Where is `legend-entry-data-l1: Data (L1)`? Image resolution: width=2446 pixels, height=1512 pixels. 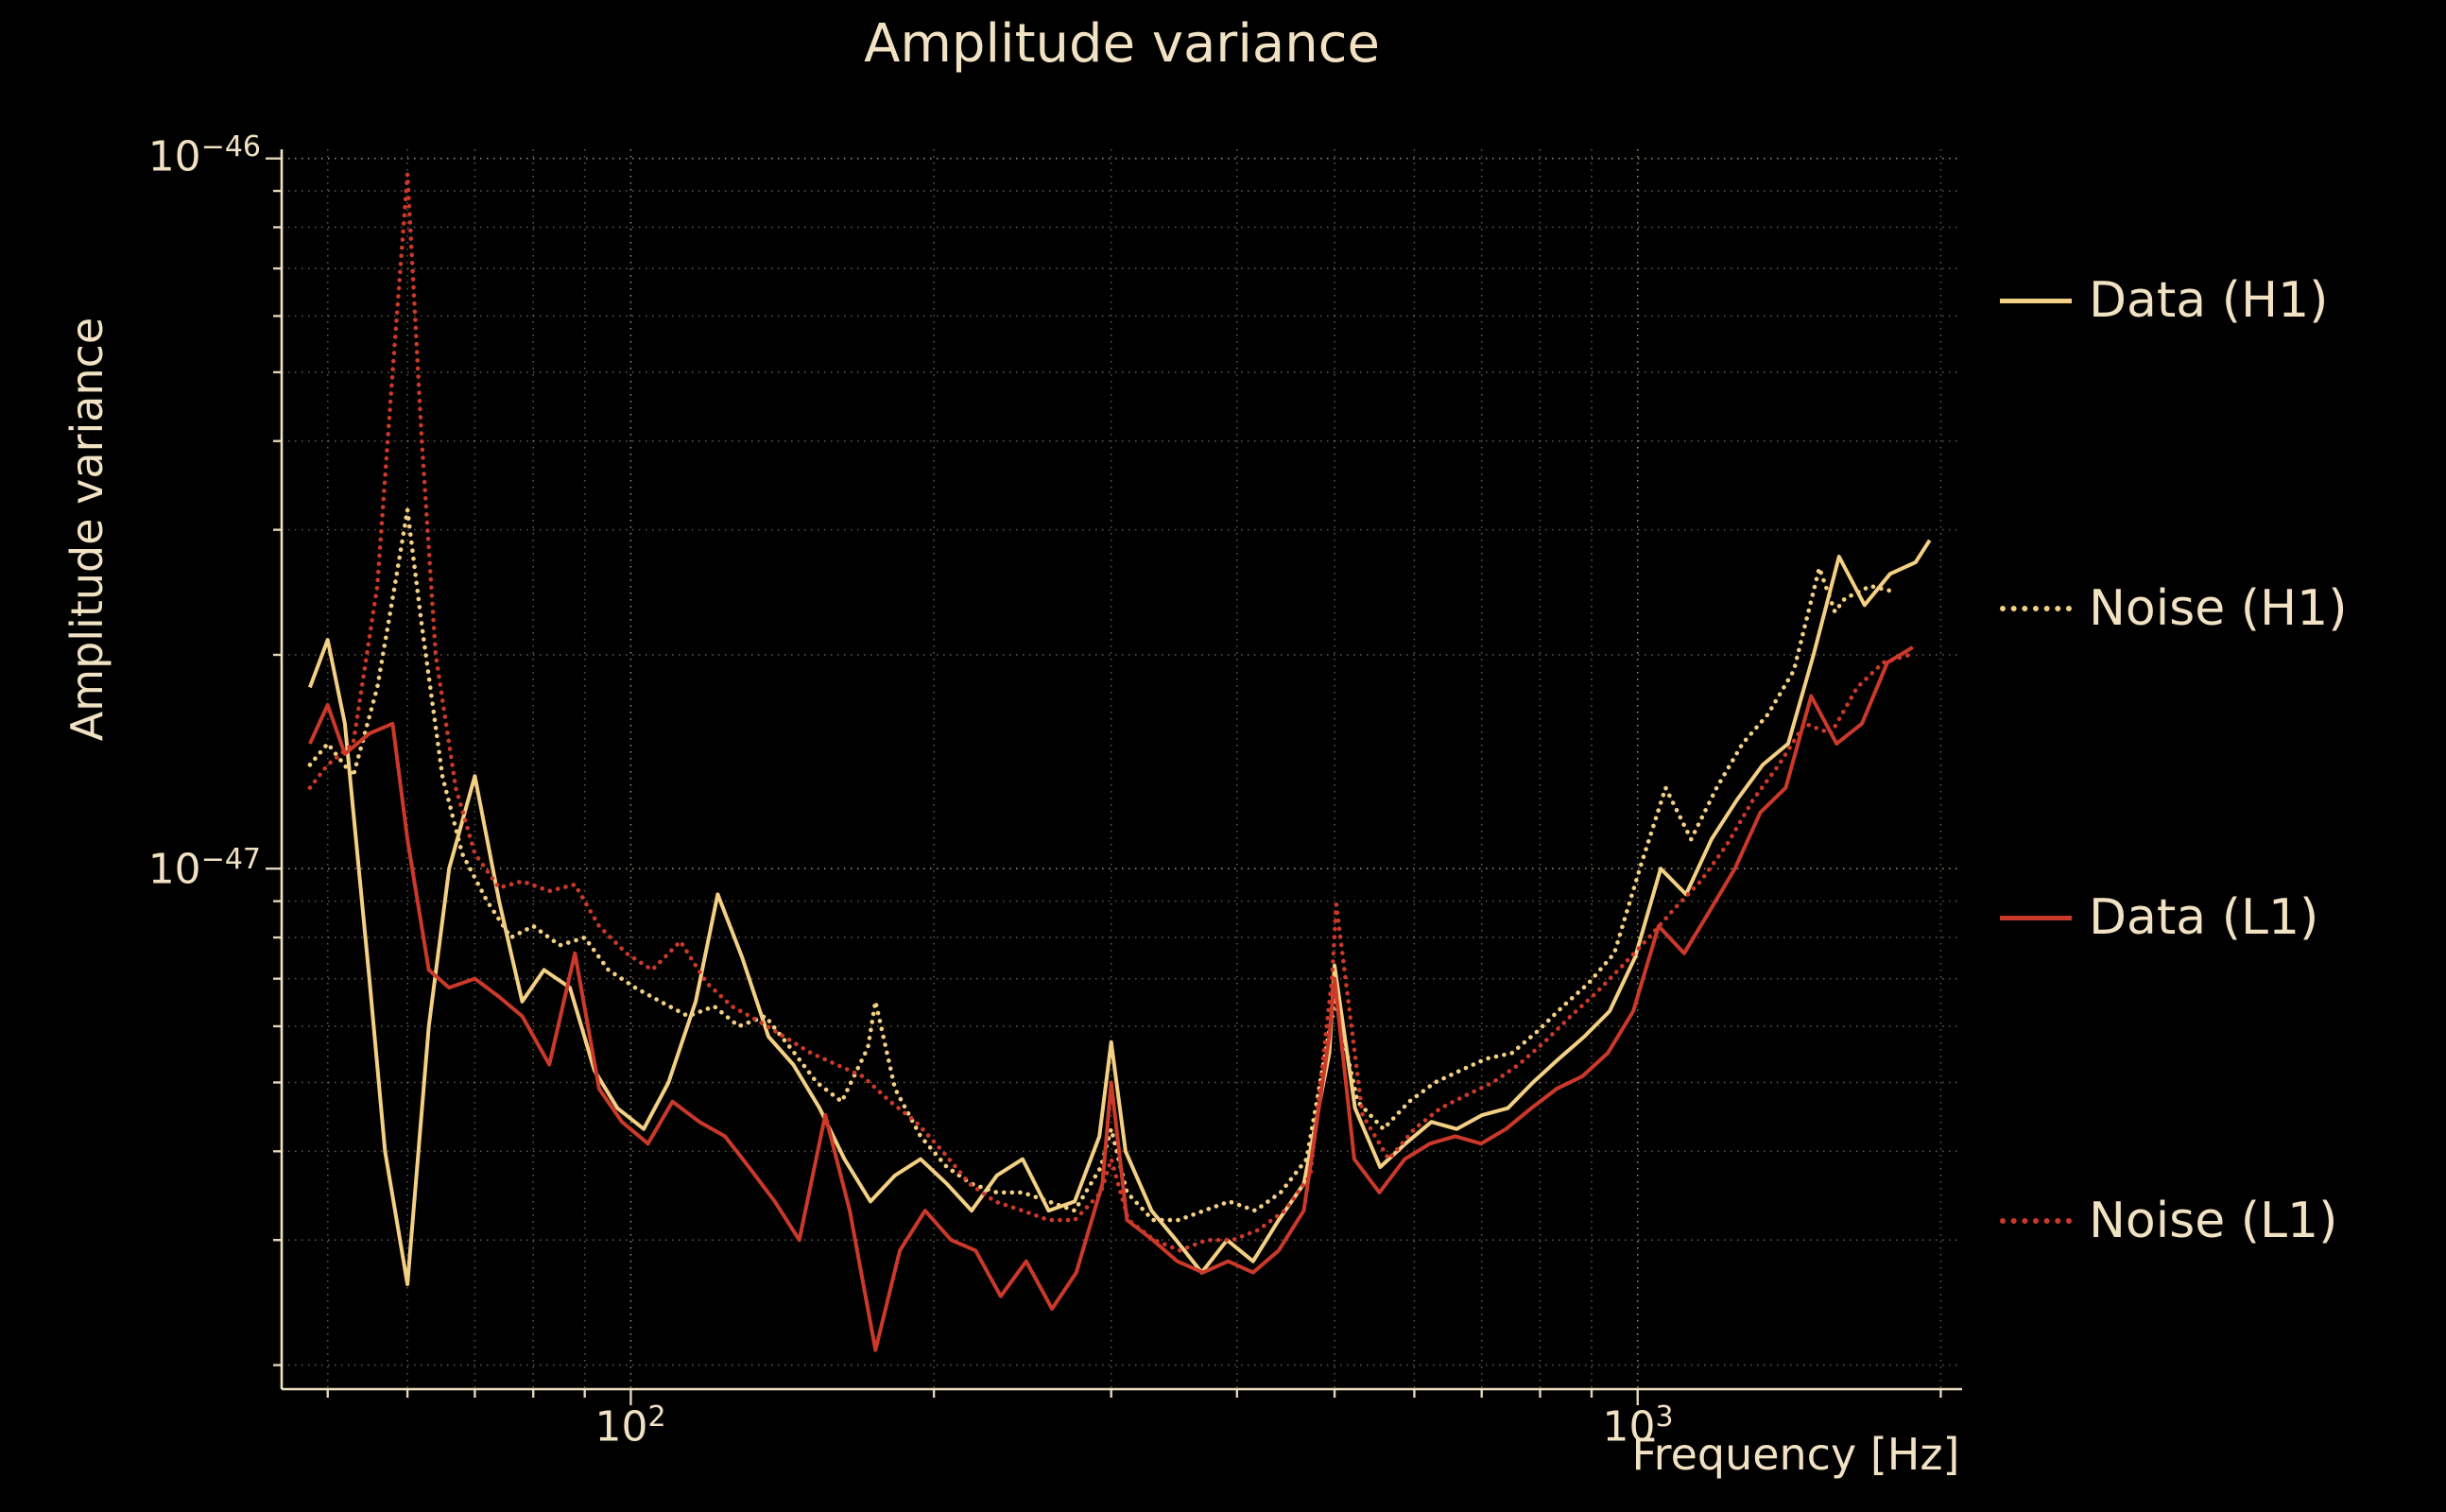
legend-entry-data-l1: Data (L1) is located at coordinates (2159, 917).